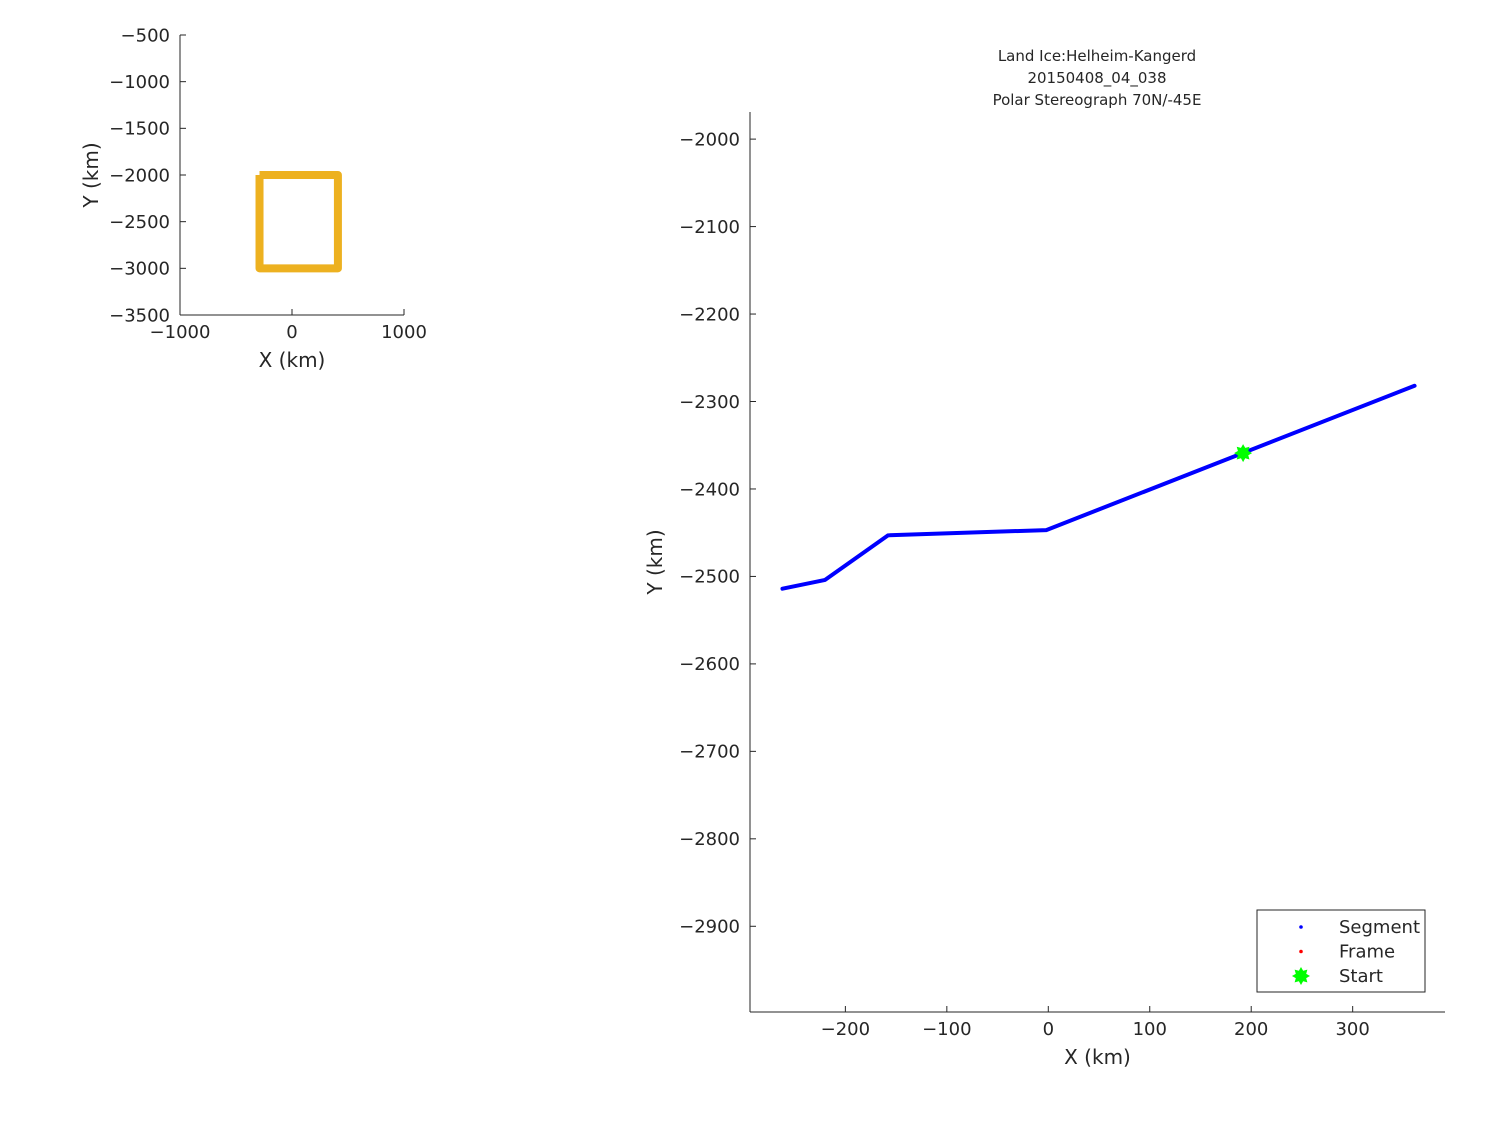  I want to click on start-marker, so click(1243, 453).